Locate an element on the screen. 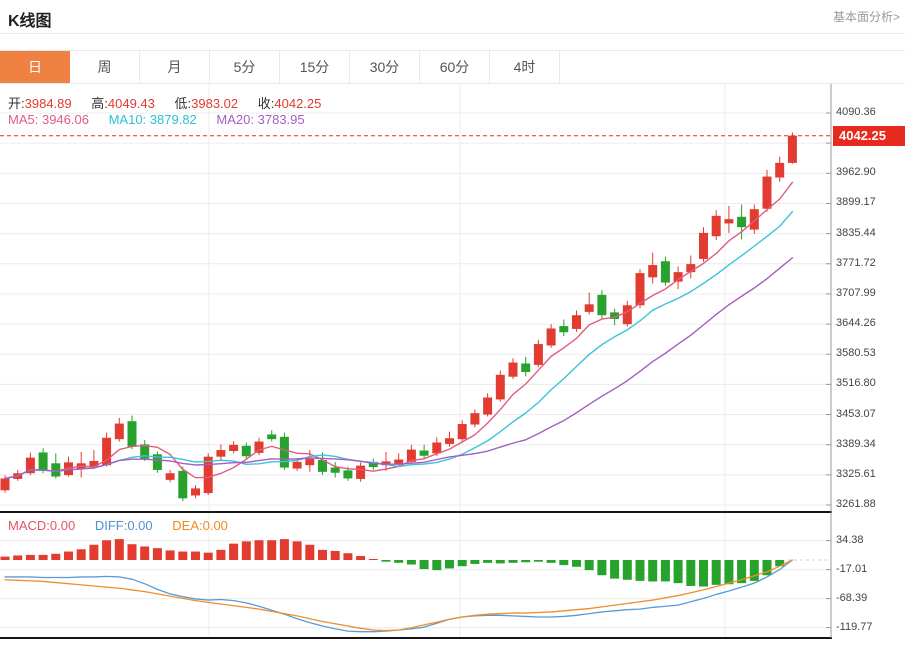 This screenshot has height=647, width=905. axis-label: 3389.34 is located at coordinates (856, 443).